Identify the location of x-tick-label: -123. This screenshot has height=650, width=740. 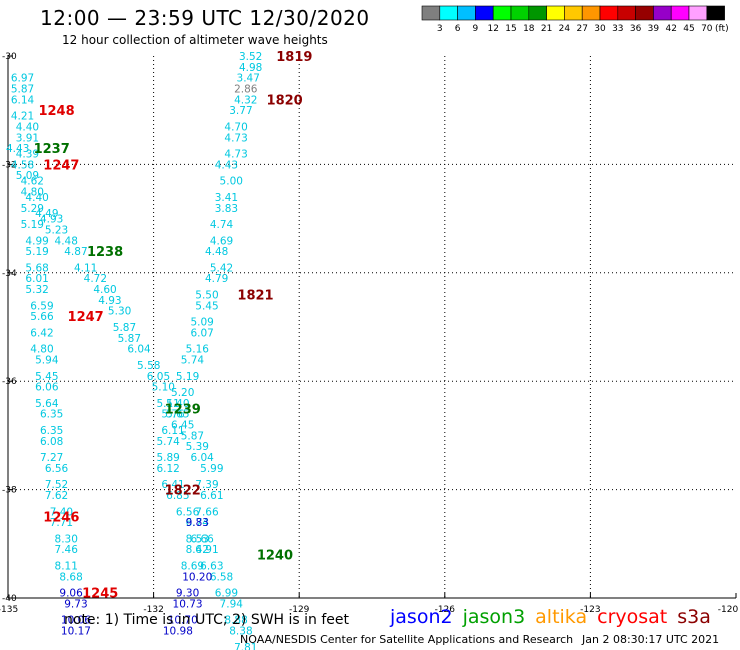
(590, 610).